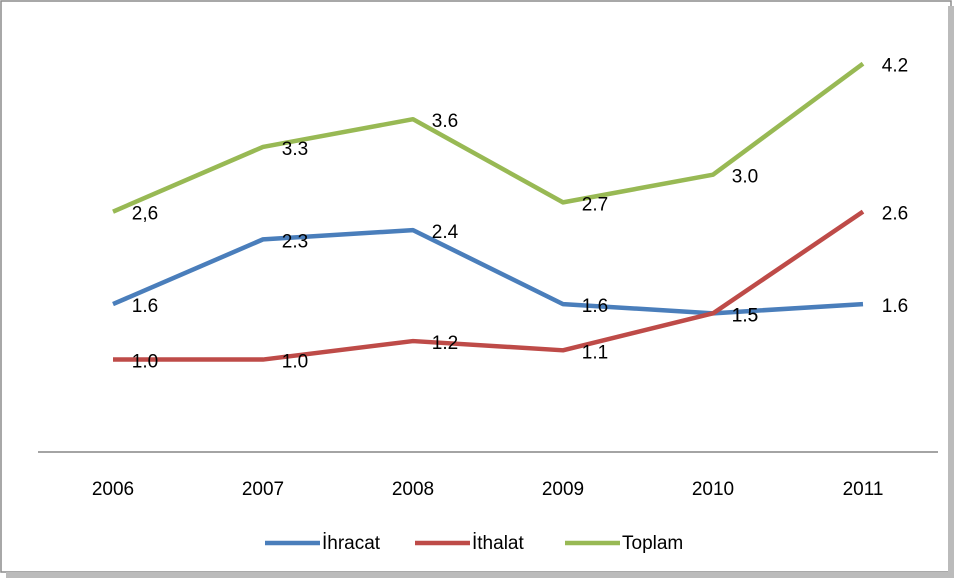 The image size is (959, 581). I want to click on x-tick-label: 2008, so click(413, 489).